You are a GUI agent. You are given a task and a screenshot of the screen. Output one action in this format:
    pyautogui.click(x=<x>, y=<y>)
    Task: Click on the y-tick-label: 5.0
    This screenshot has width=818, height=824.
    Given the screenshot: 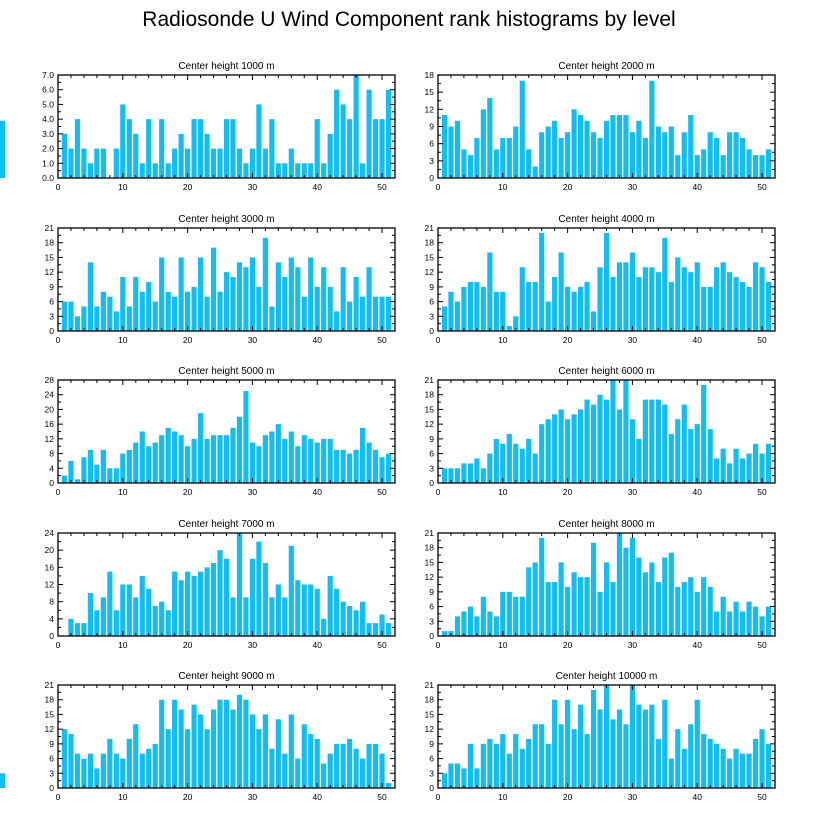 What is the action you would take?
    pyautogui.click(x=48, y=104)
    